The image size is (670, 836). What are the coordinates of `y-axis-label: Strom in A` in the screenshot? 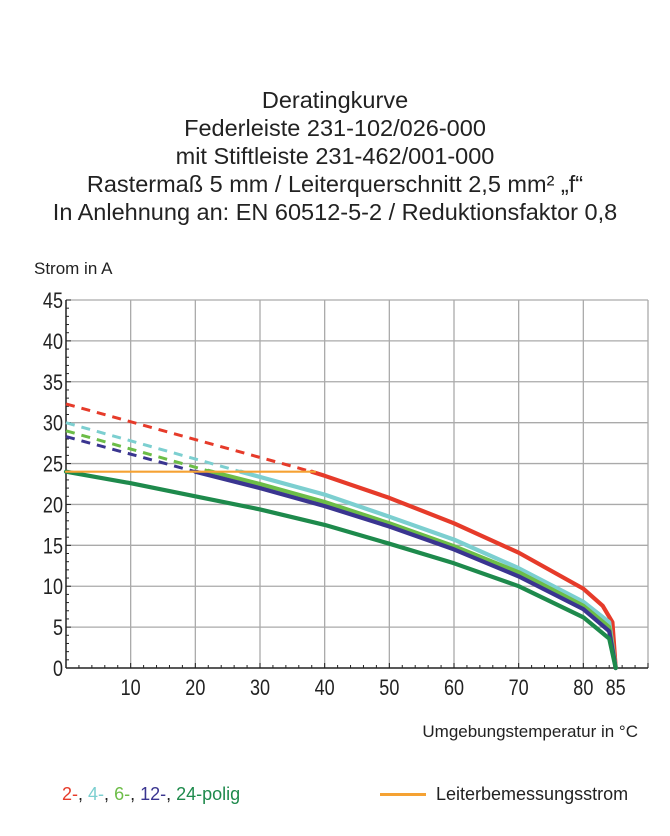 It's located at (73, 268).